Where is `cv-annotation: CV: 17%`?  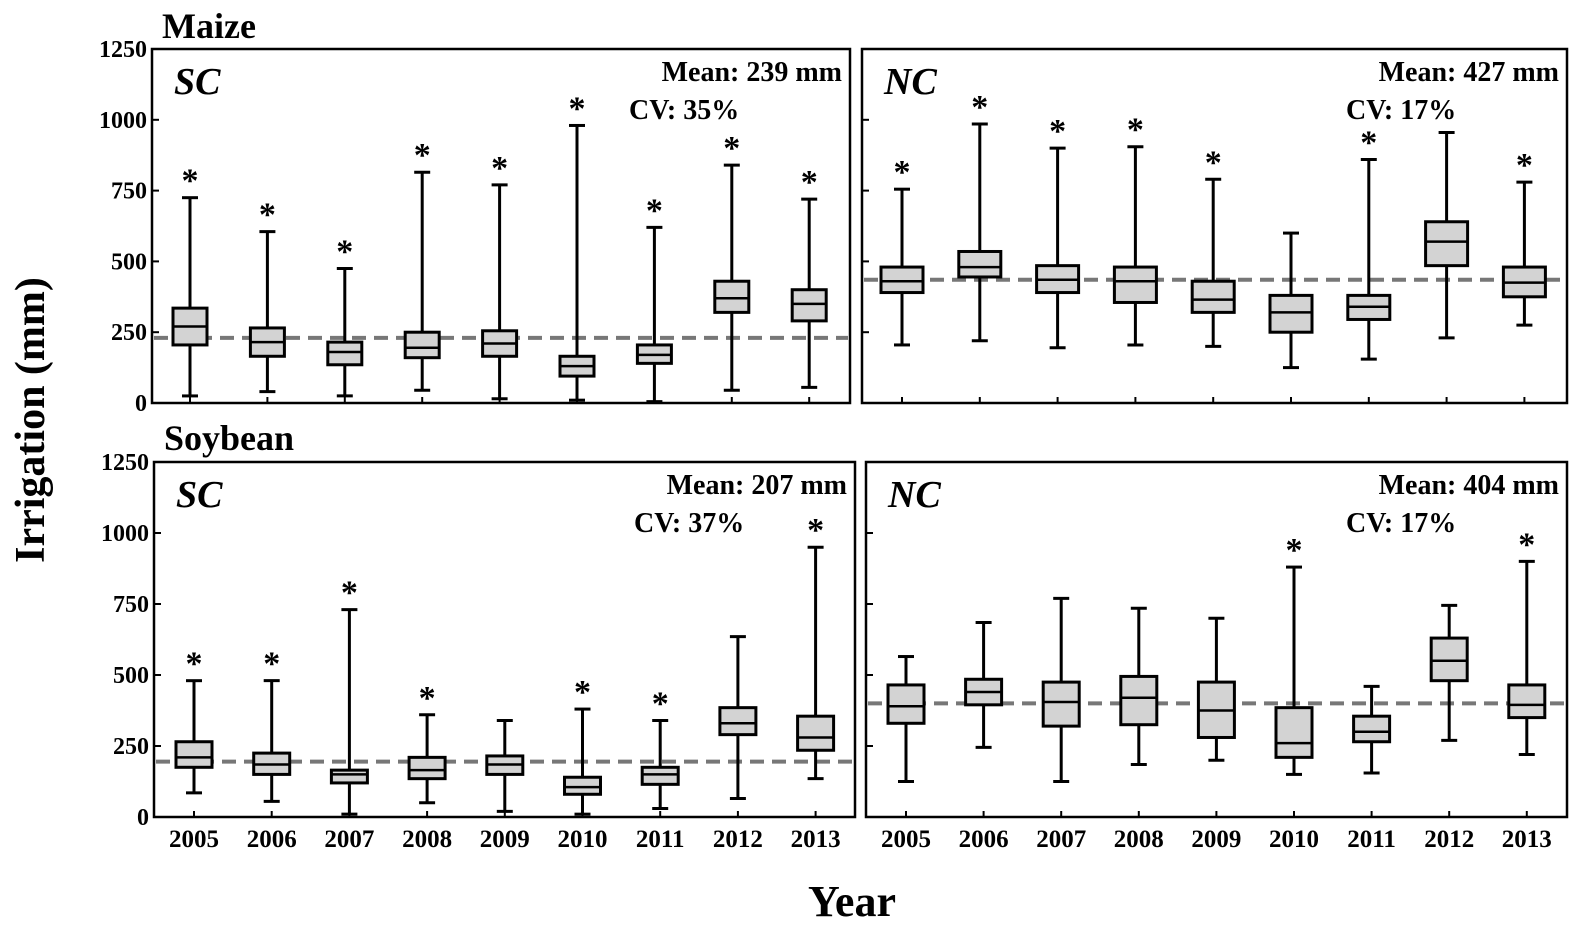 cv-annotation: CV: 17% is located at coordinates (1401, 110).